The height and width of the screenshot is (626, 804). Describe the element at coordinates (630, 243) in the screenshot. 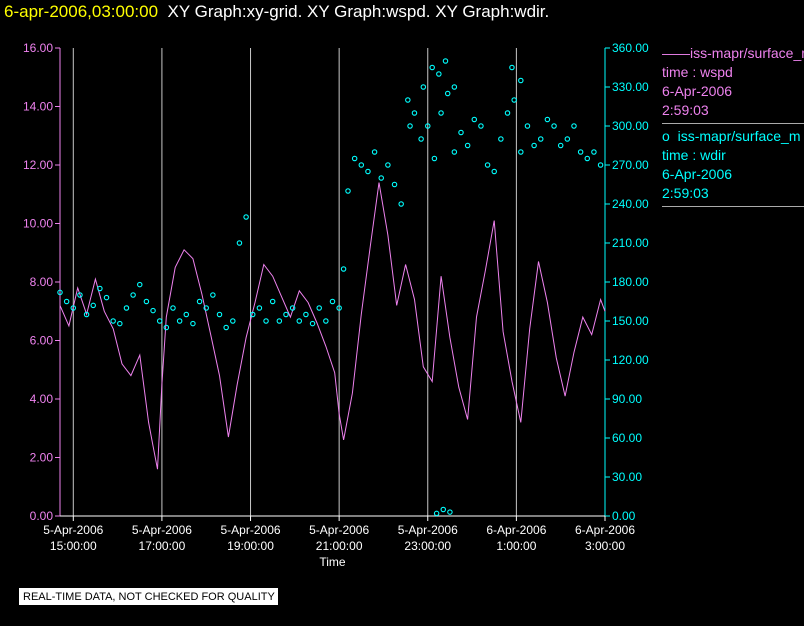

I see `y-right-tick-label: 210.00` at that location.